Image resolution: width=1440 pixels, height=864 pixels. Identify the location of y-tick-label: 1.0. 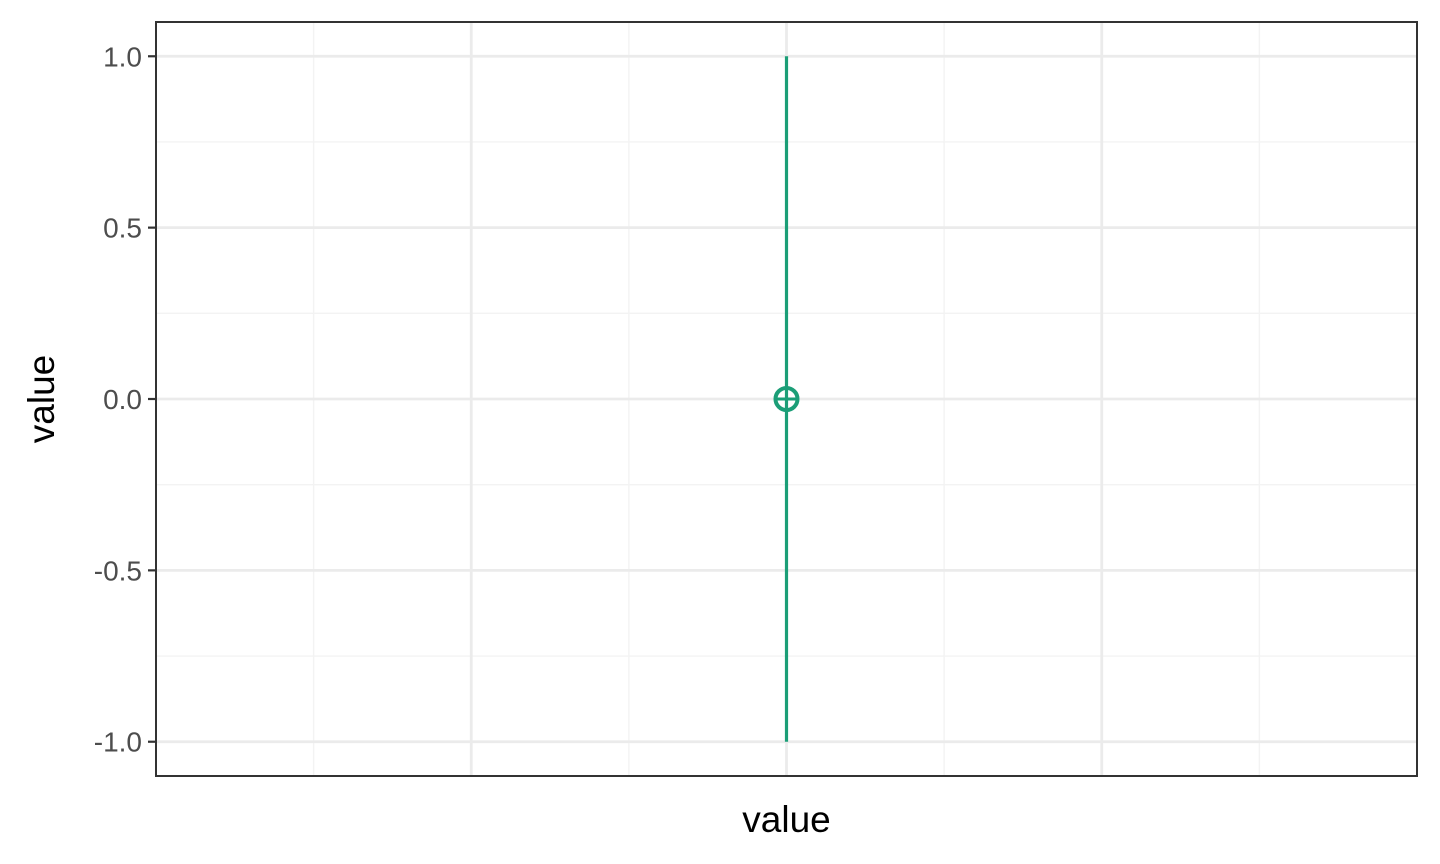
(122, 56).